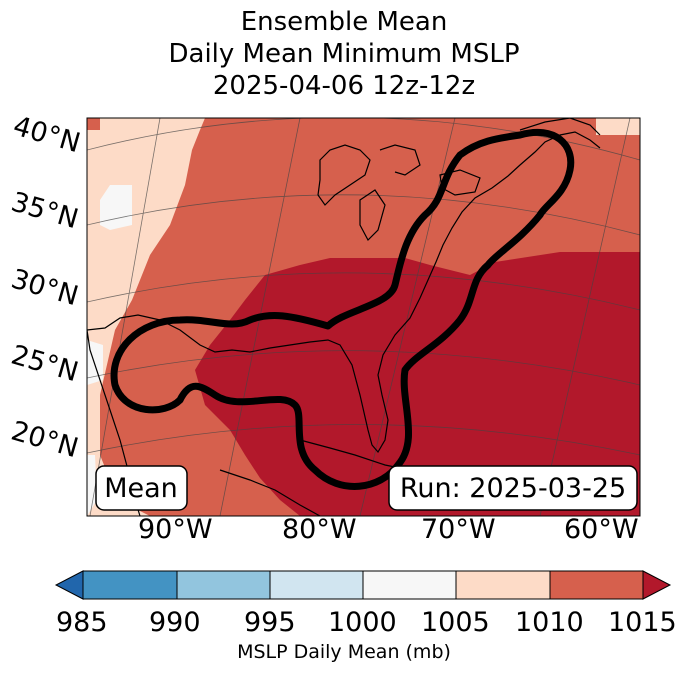 The height and width of the screenshot is (674, 688). Describe the element at coordinates (642, 622) in the screenshot. I see `colorbar-tick-1015: 1015` at that location.